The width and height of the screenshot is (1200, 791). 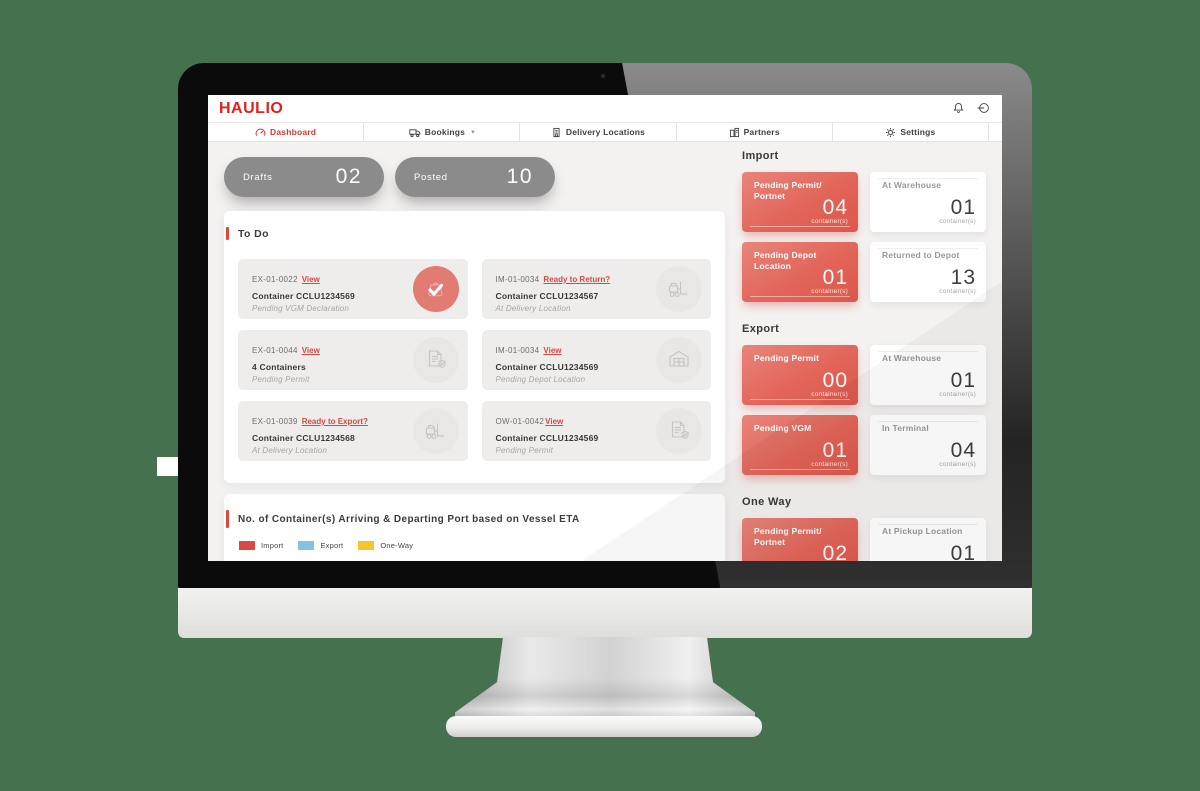 I want to click on nav-item-delivery-locations: Delivery Locations, so click(x=598, y=132).